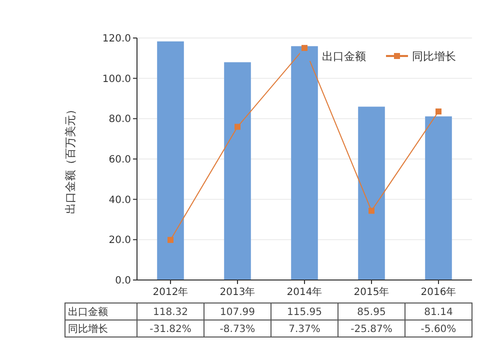  Describe the element at coordinates (88, 312) in the screenshot. I see `text: 出口金额` at that location.